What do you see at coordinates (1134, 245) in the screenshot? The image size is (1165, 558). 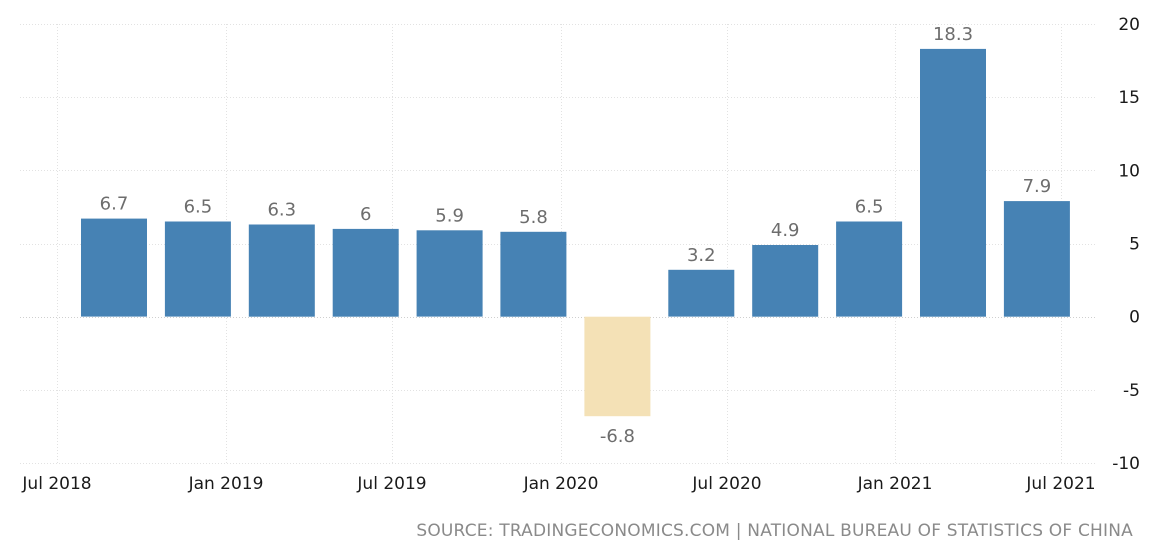 I see `y-tick-label: 5` at bounding box center [1134, 245].